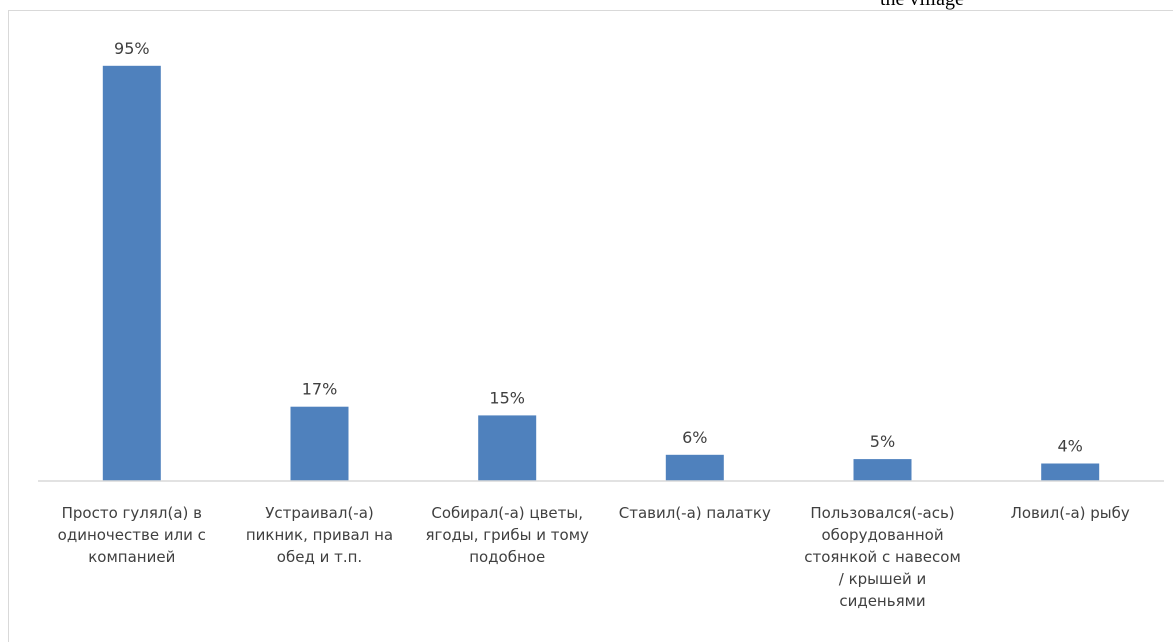 This screenshot has width=1173, height=642. Describe the element at coordinates (882, 579) in the screenshot. I see `category-label-line: / крышей и` at that location.